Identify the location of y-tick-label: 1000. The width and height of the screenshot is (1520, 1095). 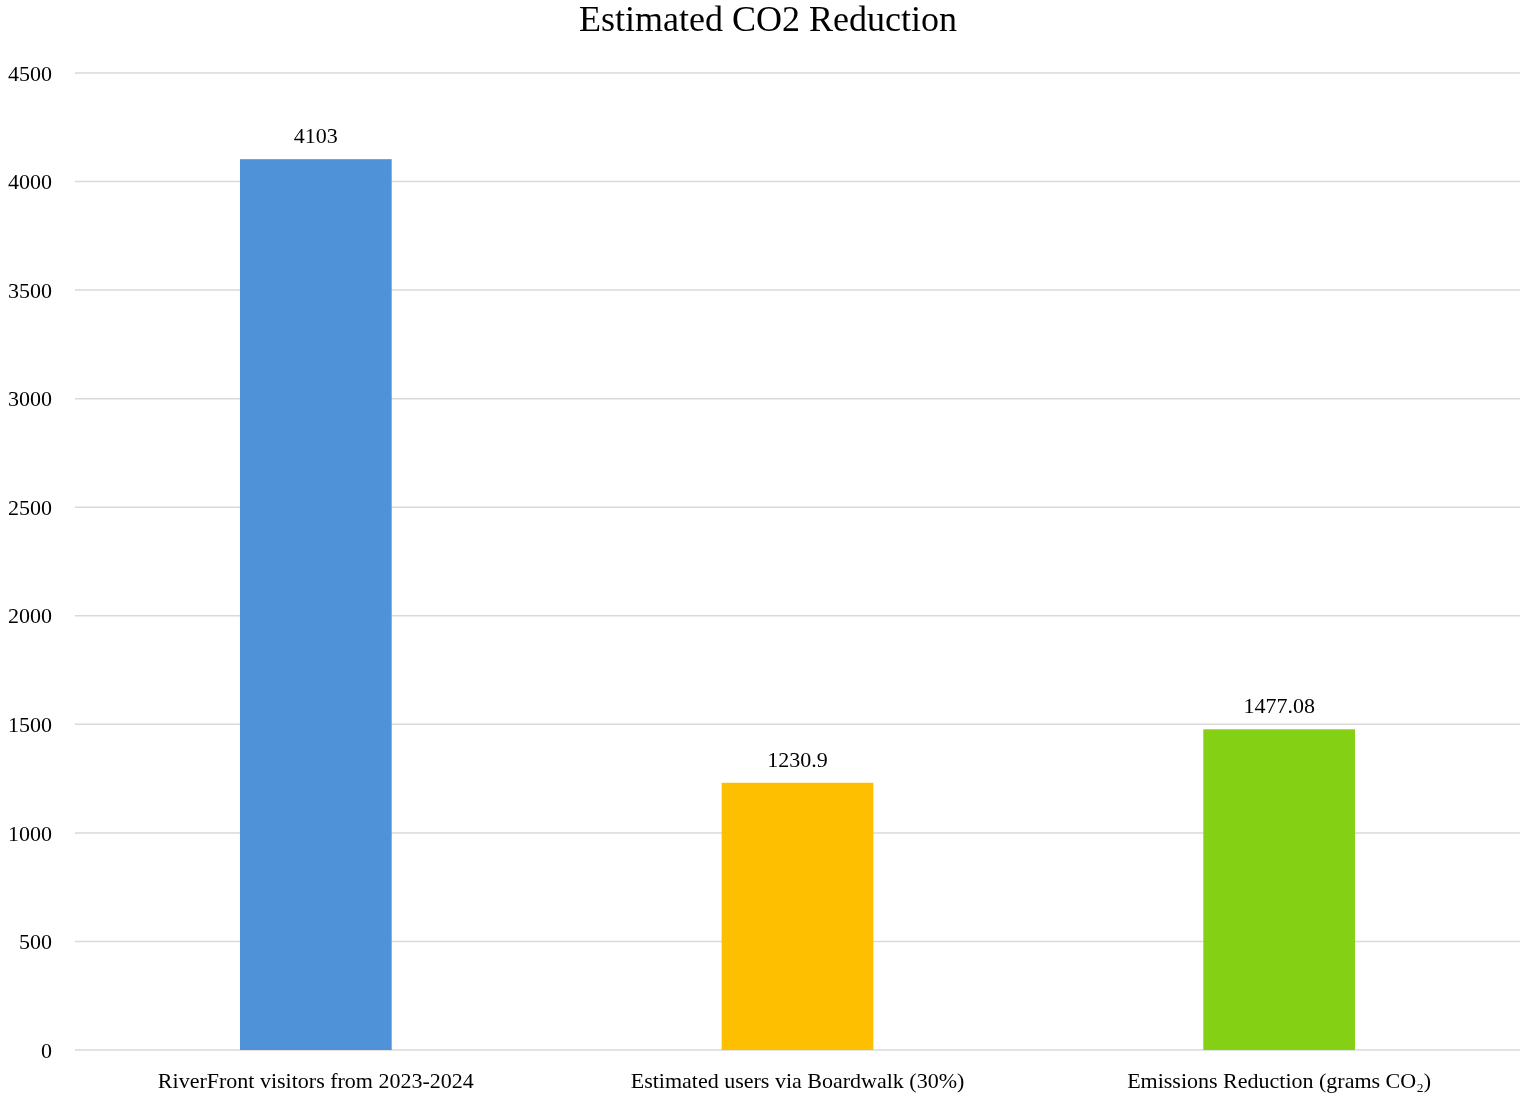
(30, 833).